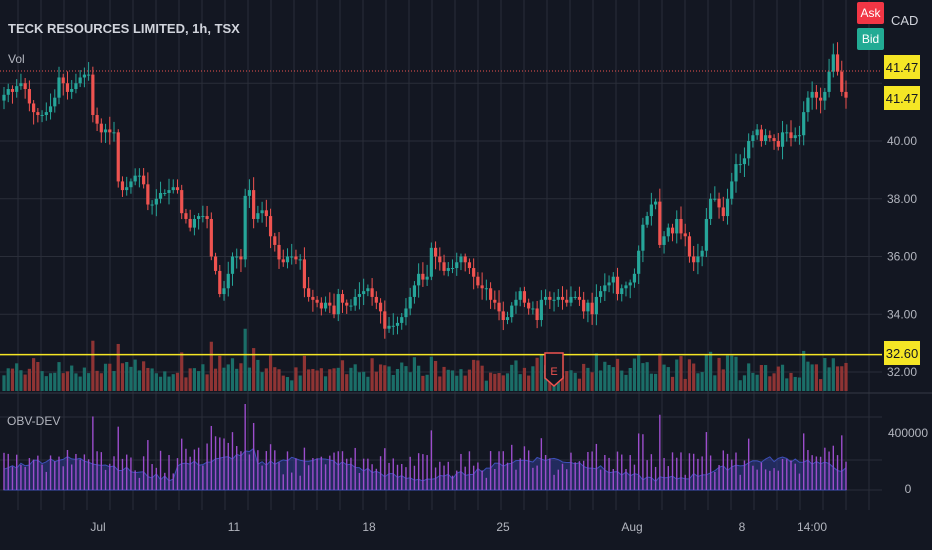  Describe the element at coordinates (16, 59) in the screenshot. I see `volume-label: Vol` at that location.